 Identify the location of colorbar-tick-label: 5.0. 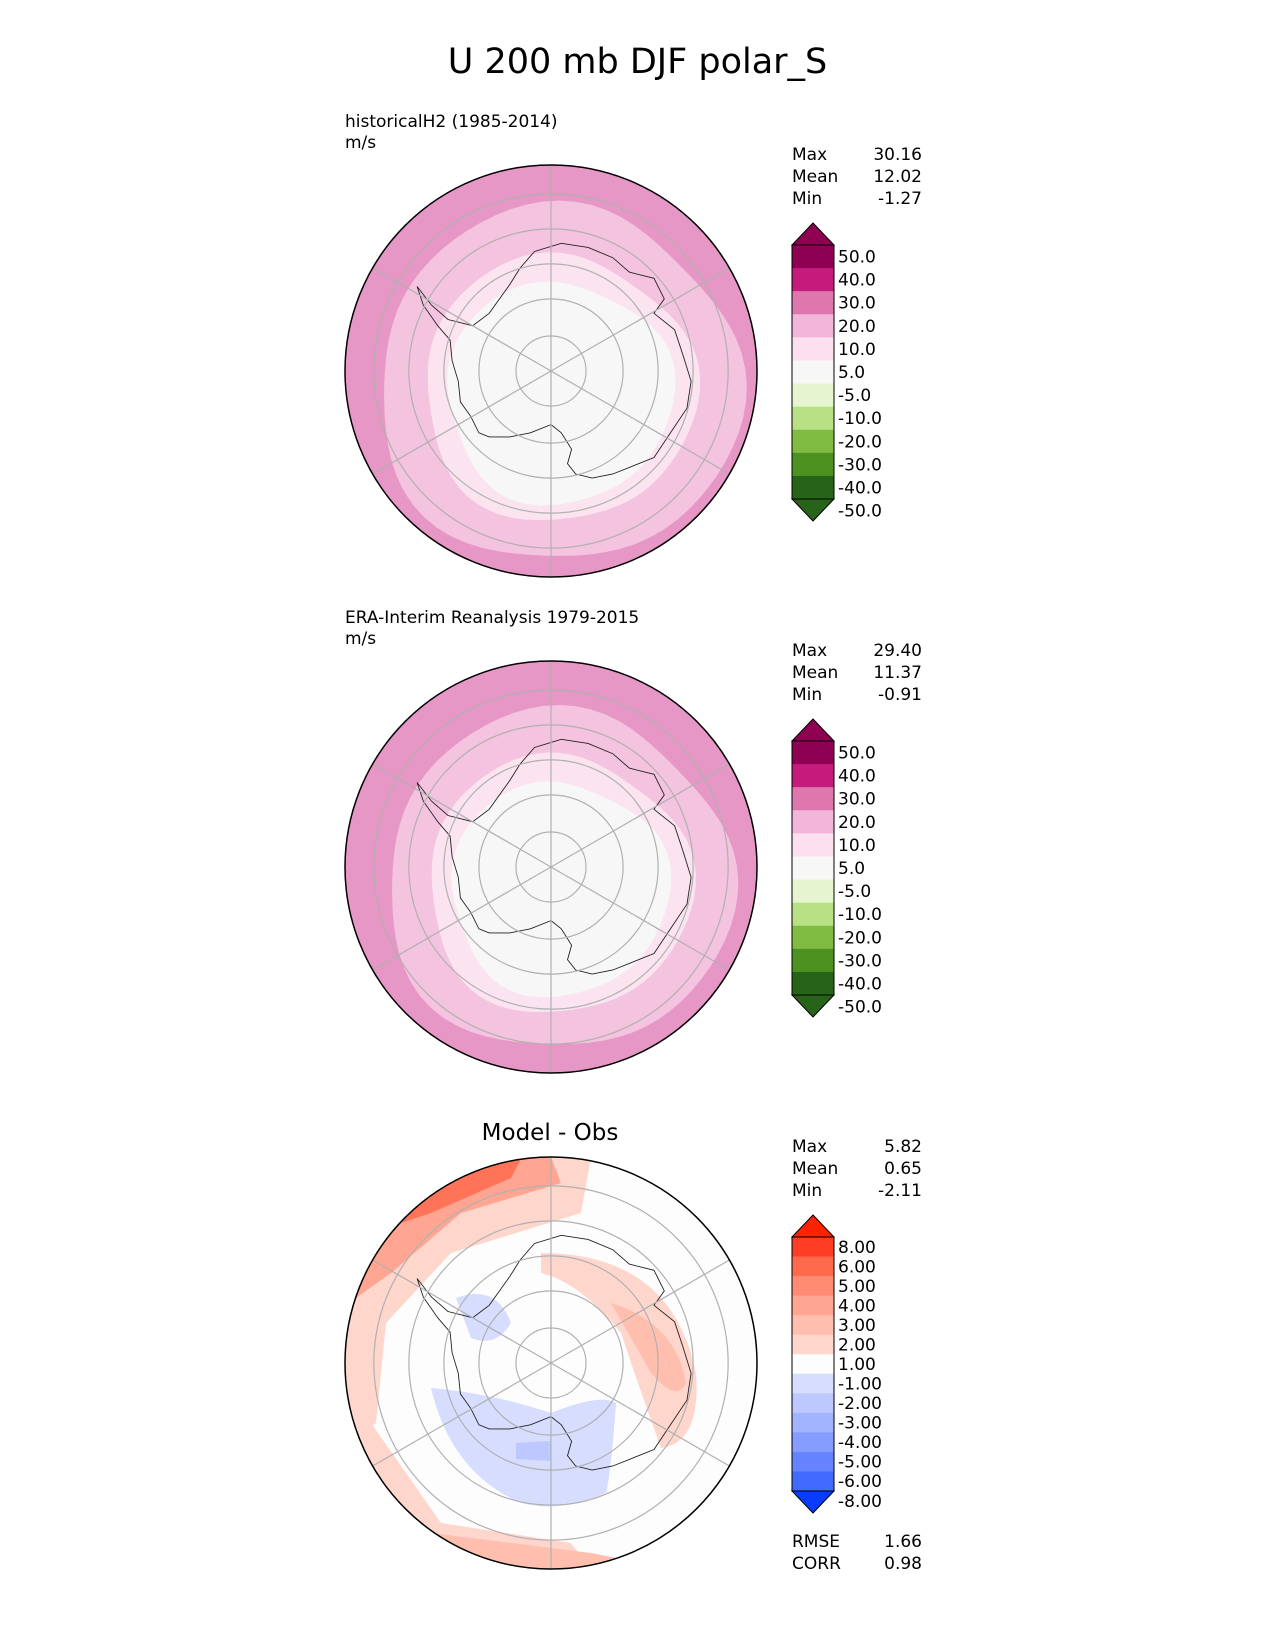
(851, 869).